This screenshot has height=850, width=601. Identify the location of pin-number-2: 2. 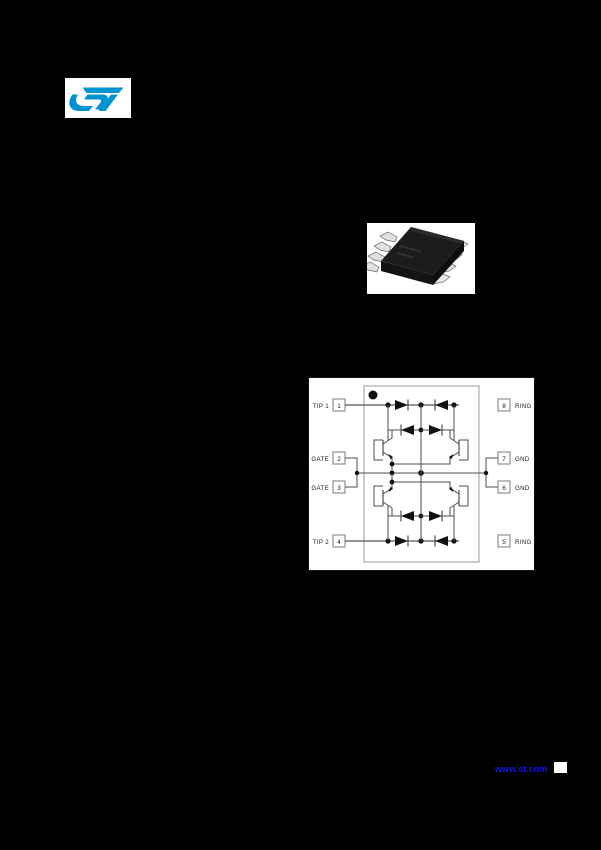
(339, 459).